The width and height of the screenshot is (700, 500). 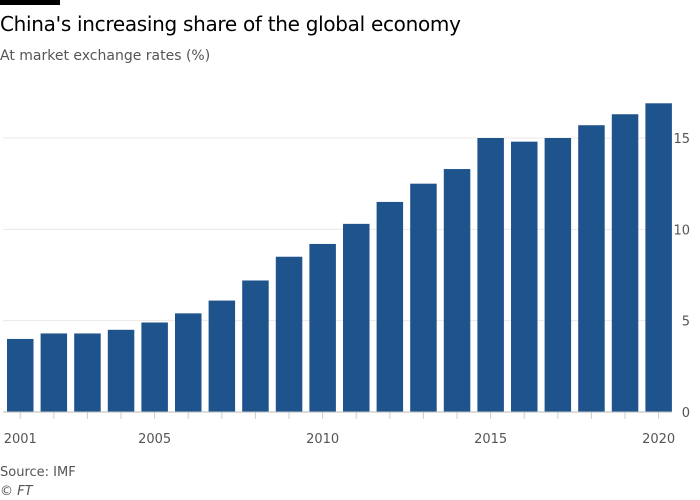 I want to click on x-tick-label: 2015, so click(x=490, y=439).